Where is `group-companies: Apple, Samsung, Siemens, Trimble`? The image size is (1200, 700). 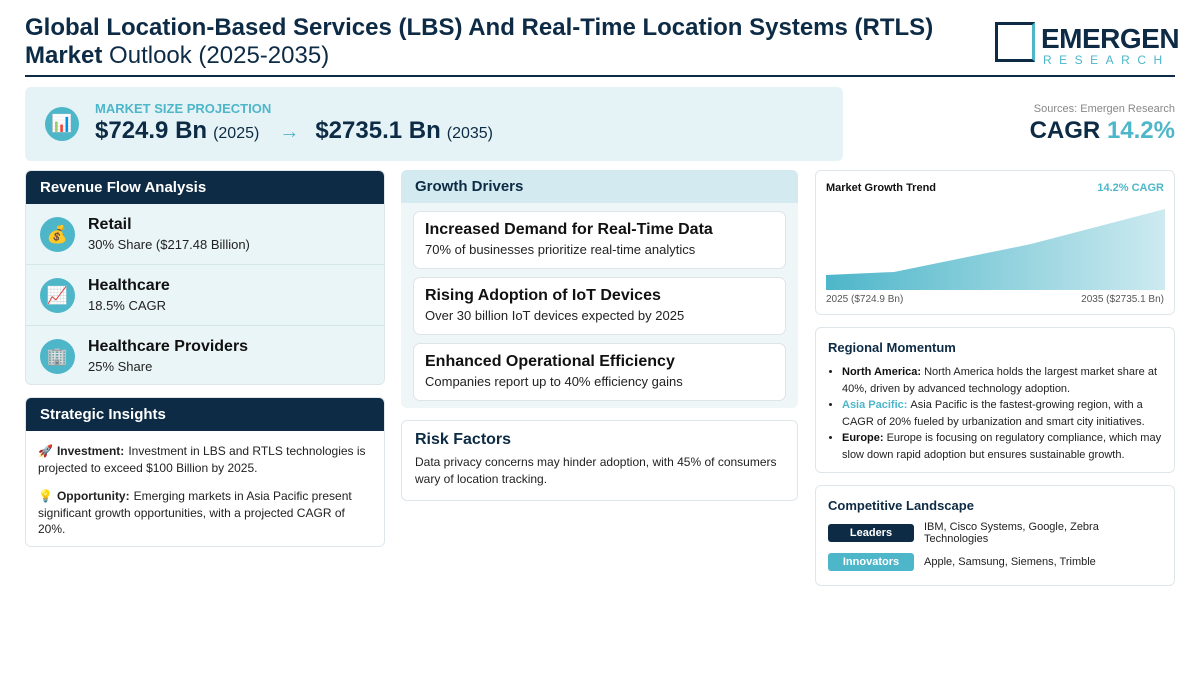 group-companies: Apple, Samsung, Siemens, Trimble is located at coordinates (1010, 562).